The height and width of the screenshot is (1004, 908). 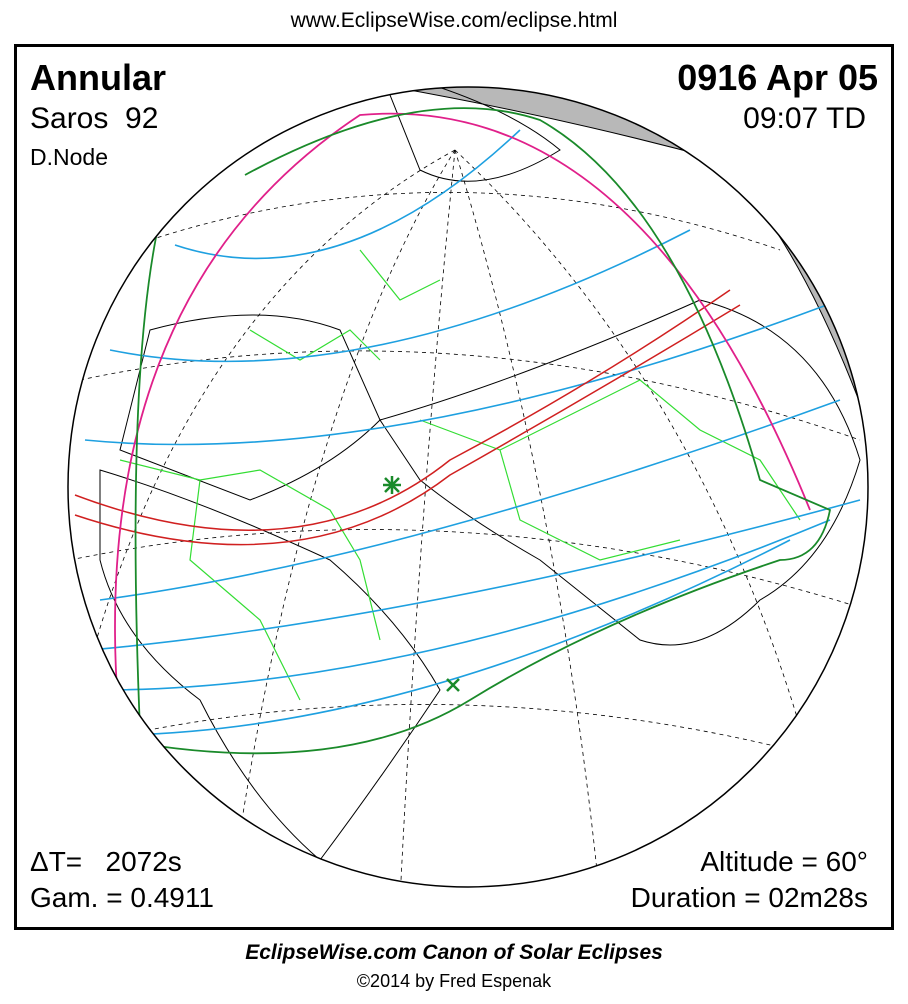 What do you see at coordinates (122, 897) in the screenshot?
I see `gamma: Gam. = 0.4911` at bounding box center [122, 897].